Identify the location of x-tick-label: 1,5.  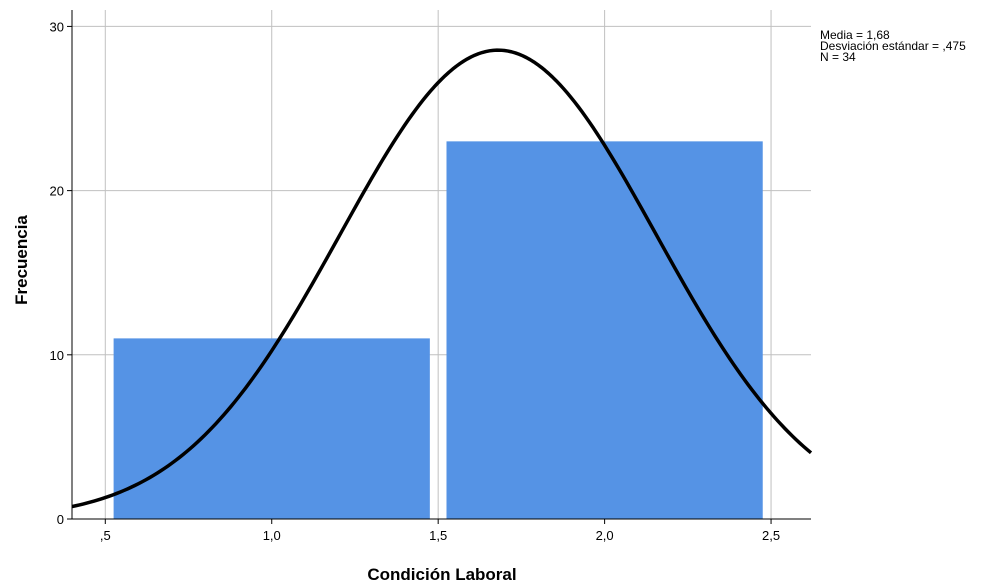
(438, 535).